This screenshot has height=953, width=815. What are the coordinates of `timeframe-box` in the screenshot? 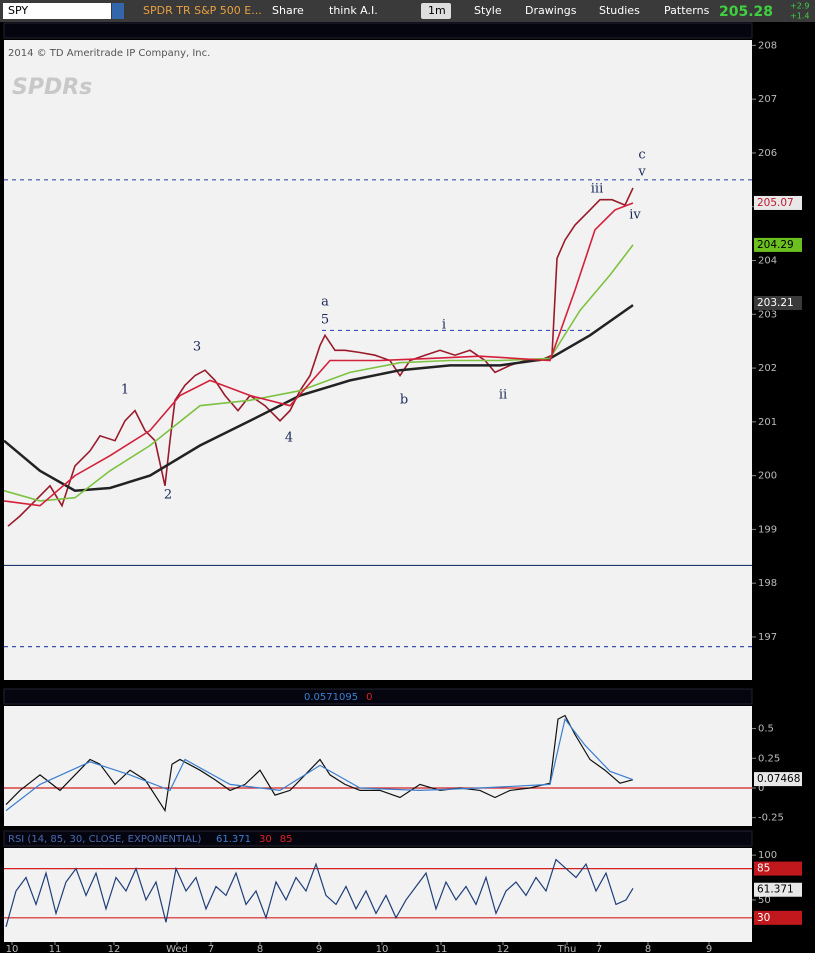 It's located at (436, 11).